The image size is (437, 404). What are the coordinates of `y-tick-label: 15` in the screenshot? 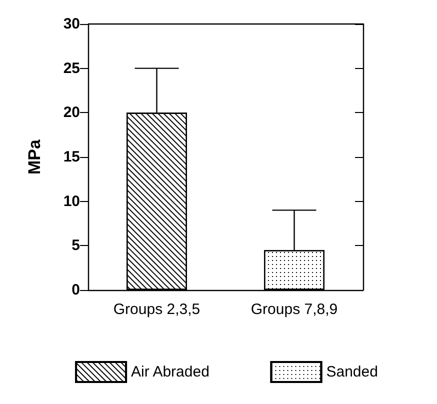 It's located at (71, 157).